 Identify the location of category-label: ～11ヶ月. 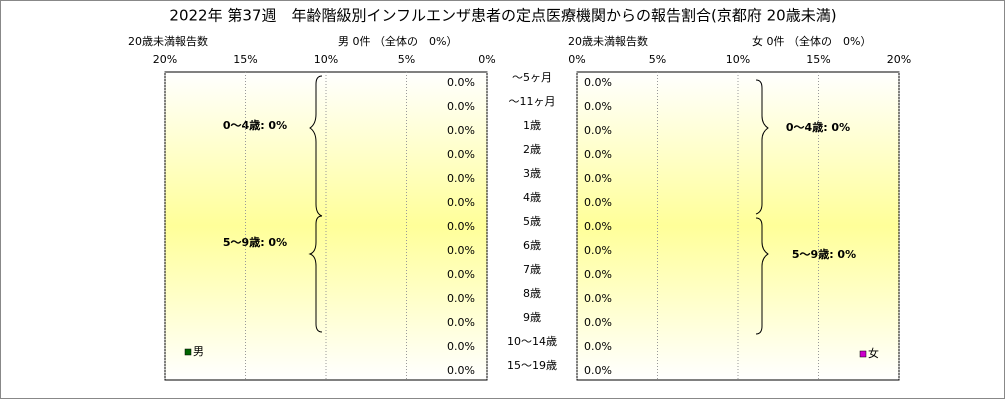
(532, 101).